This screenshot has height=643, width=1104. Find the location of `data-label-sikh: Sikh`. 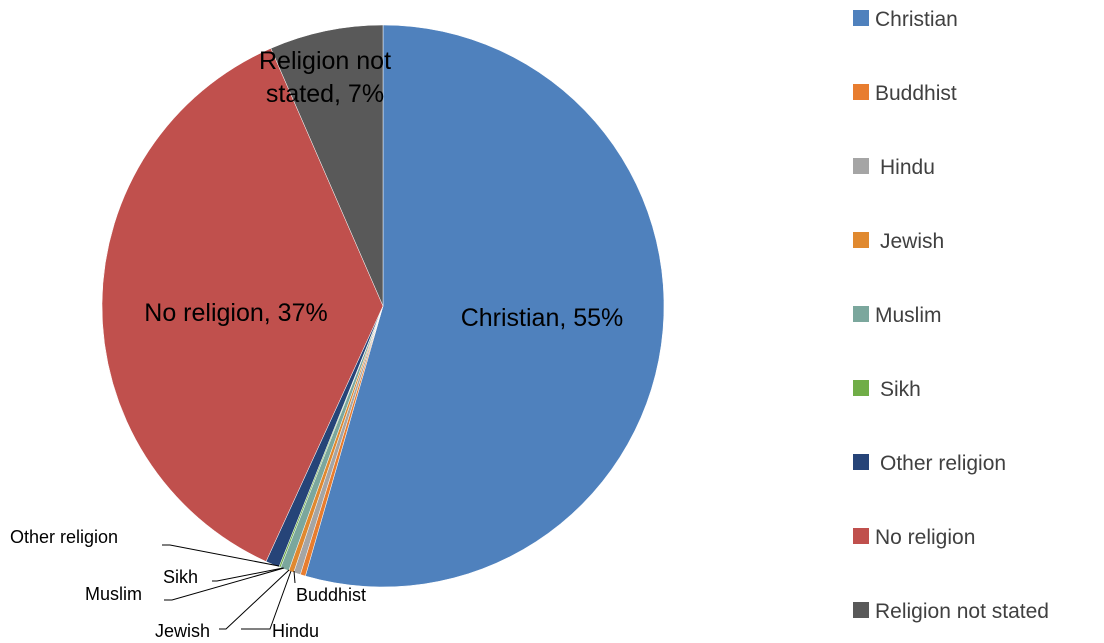

data-label-sikh: Sikh is located at coordinates (180, 577).